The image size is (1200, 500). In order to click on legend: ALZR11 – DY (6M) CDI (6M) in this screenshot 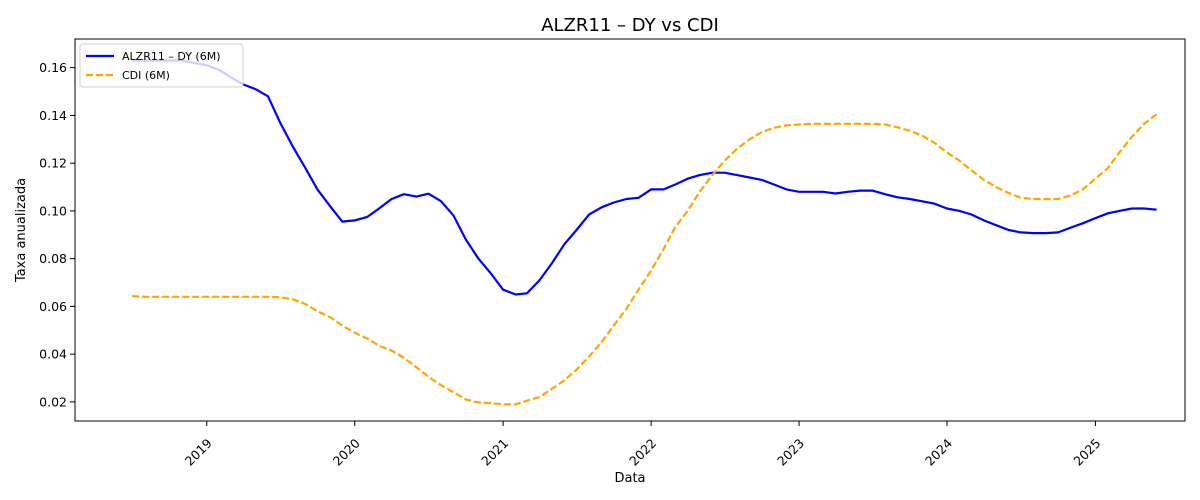, I will do `click(161, 65)`.